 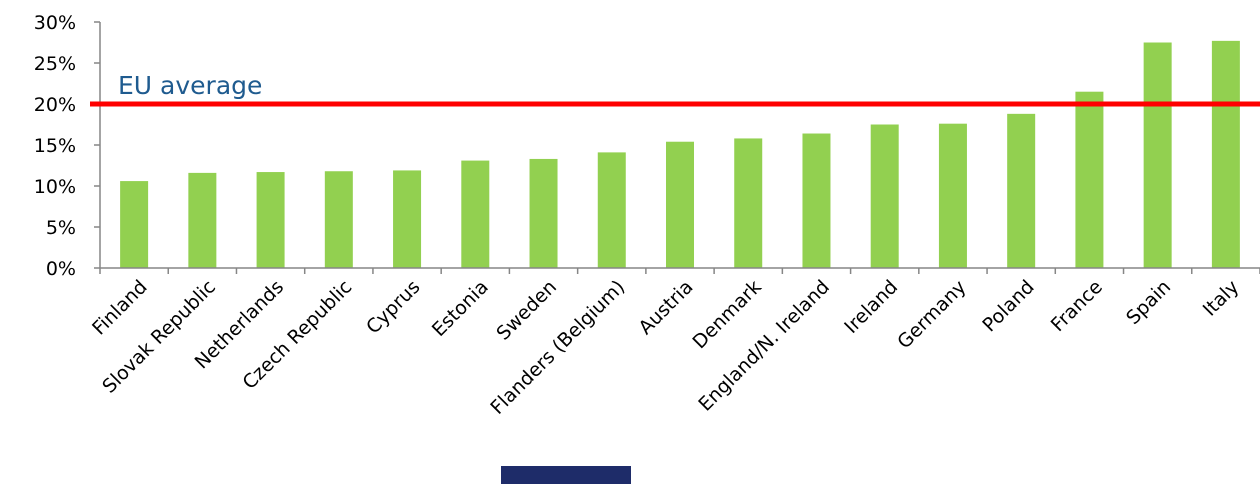 What do you see at coordinates (557, 347) in the screenshot?
I see `x-category-label: Flanders (Belgium)` at bounding box center [557, 347].